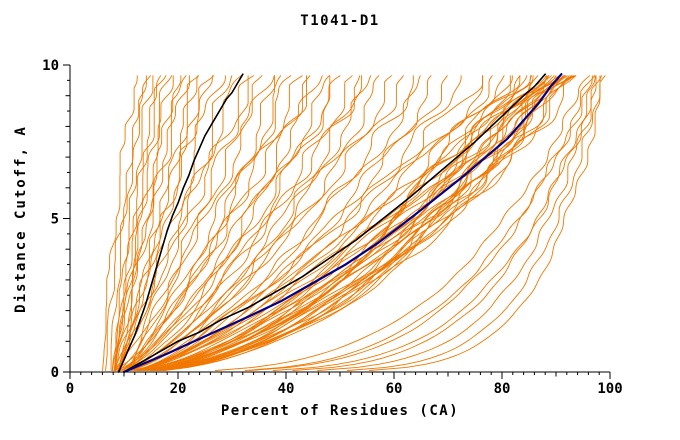 Image resolution: width=680 pixels, height=440 pixels. I want to click on y-tick-label: 0, so click(55, 373).